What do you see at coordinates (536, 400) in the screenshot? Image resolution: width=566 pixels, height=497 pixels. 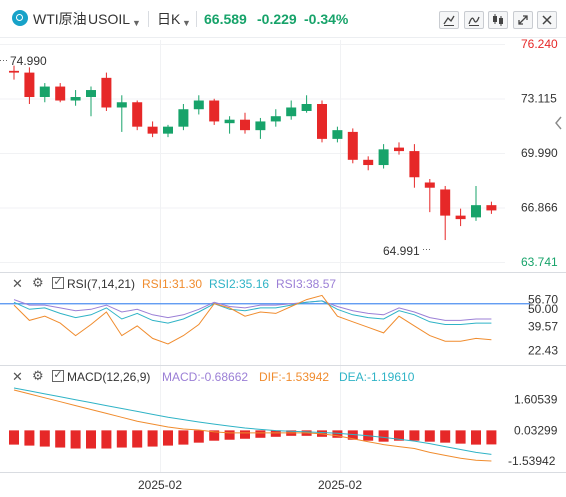 I see `macd-tick-label: 1.60539` at bounding box center [536, 400].